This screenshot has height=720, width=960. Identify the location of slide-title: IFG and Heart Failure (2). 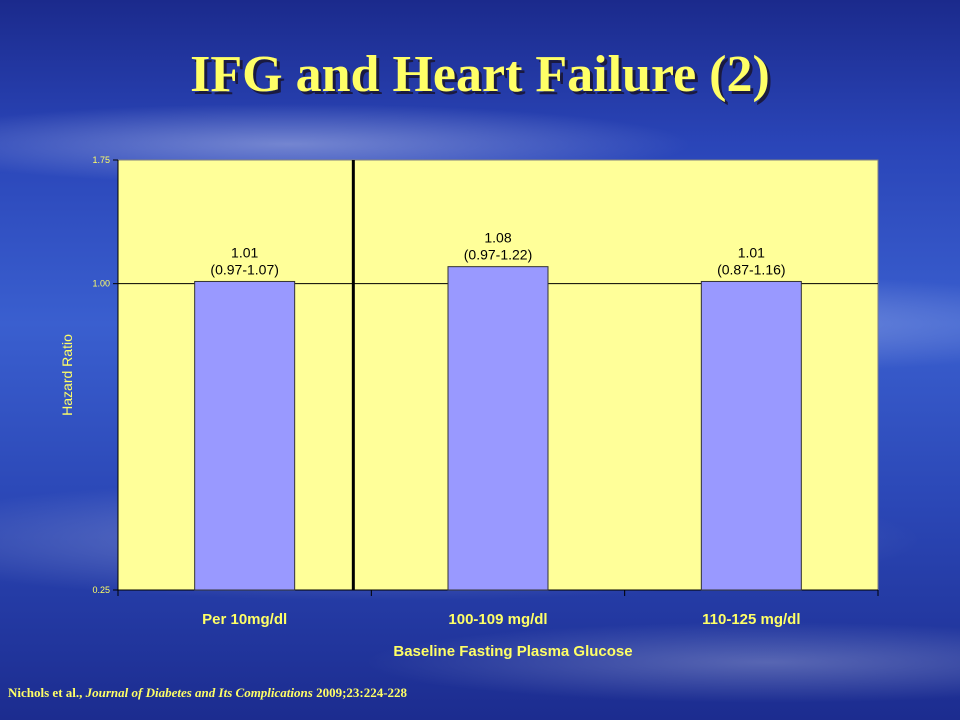
(480, 74).